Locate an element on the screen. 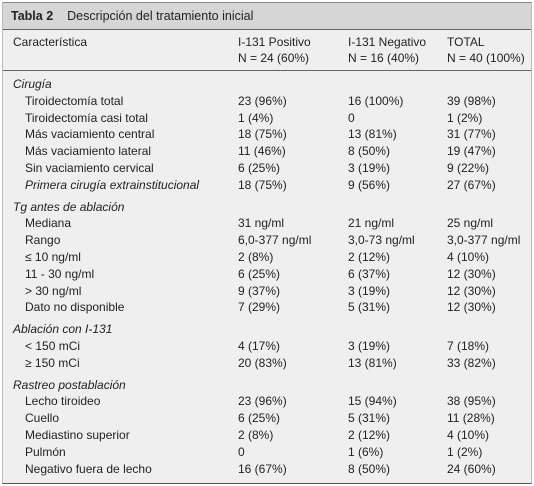  table-cell: 24 (60%) is located at coordinates (471, 468).